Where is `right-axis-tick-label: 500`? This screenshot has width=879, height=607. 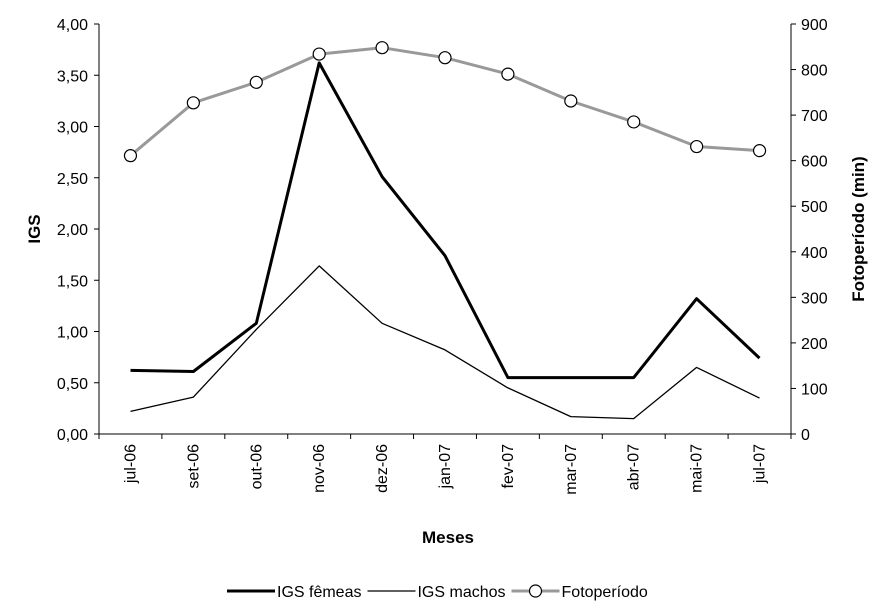 right-axis-tick-label: 500 is located at coordinates (814, 207).